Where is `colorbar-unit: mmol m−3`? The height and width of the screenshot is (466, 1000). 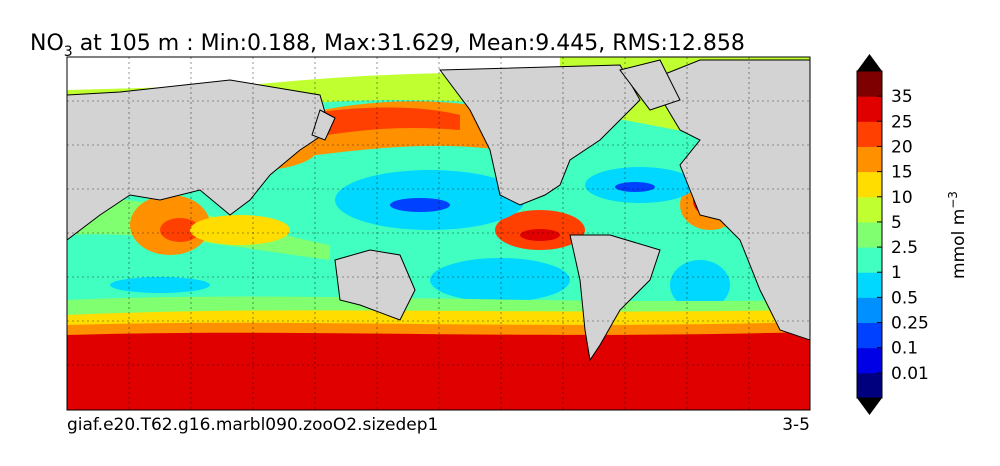
colorbar-unit: mmol m−3 is located at coordinates (957, 235).